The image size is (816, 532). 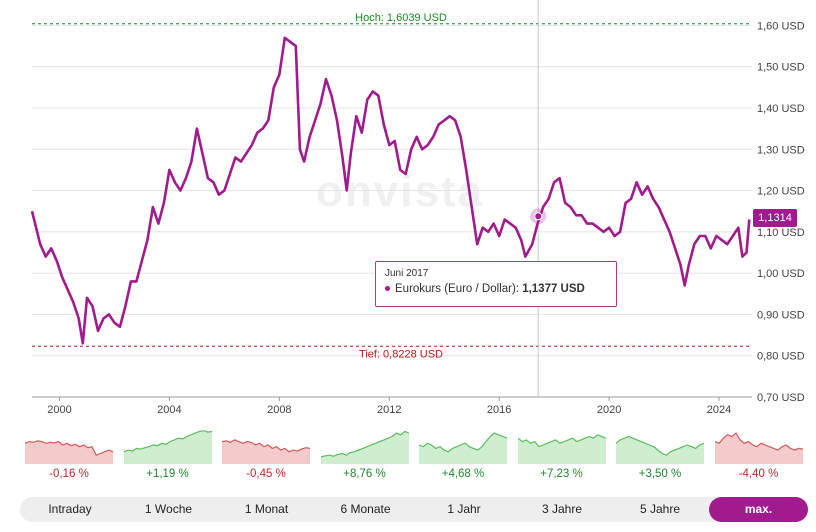 I want to click on series-dot-icon, so click(x=387, y=289).